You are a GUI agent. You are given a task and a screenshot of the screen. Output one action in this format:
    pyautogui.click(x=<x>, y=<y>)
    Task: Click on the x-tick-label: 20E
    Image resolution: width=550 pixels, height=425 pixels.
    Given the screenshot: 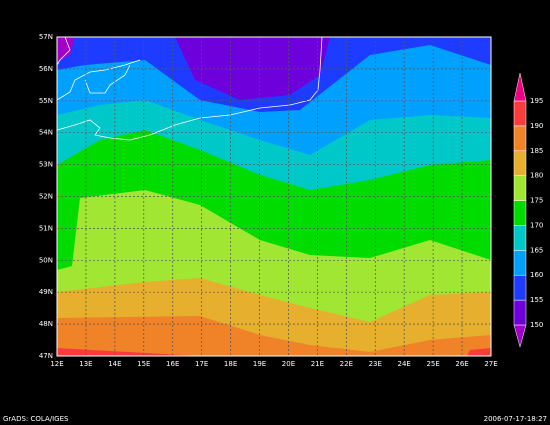 What is the action you would take?
    pyautogui.click(x=288, y=364)
    